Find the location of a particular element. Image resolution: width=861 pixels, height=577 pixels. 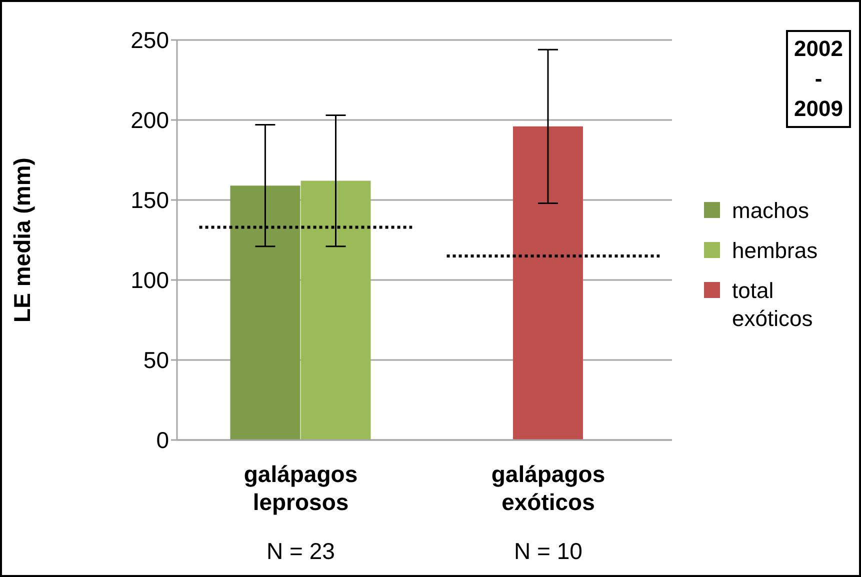

y-tick-label: 200 is located at coordinates (149, 120).